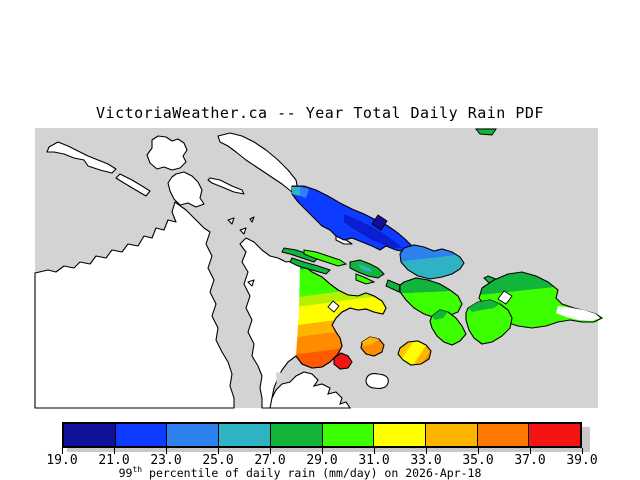  I want to click on colorbar-tick-label-1: 21.0, so click(114, 460).